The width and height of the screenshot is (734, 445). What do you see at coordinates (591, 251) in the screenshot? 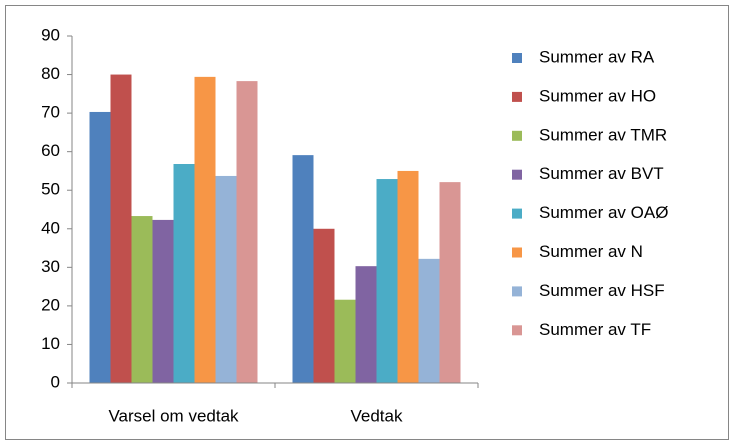
I see `legend-label: Summer av N` at bounding box center [591, 251].